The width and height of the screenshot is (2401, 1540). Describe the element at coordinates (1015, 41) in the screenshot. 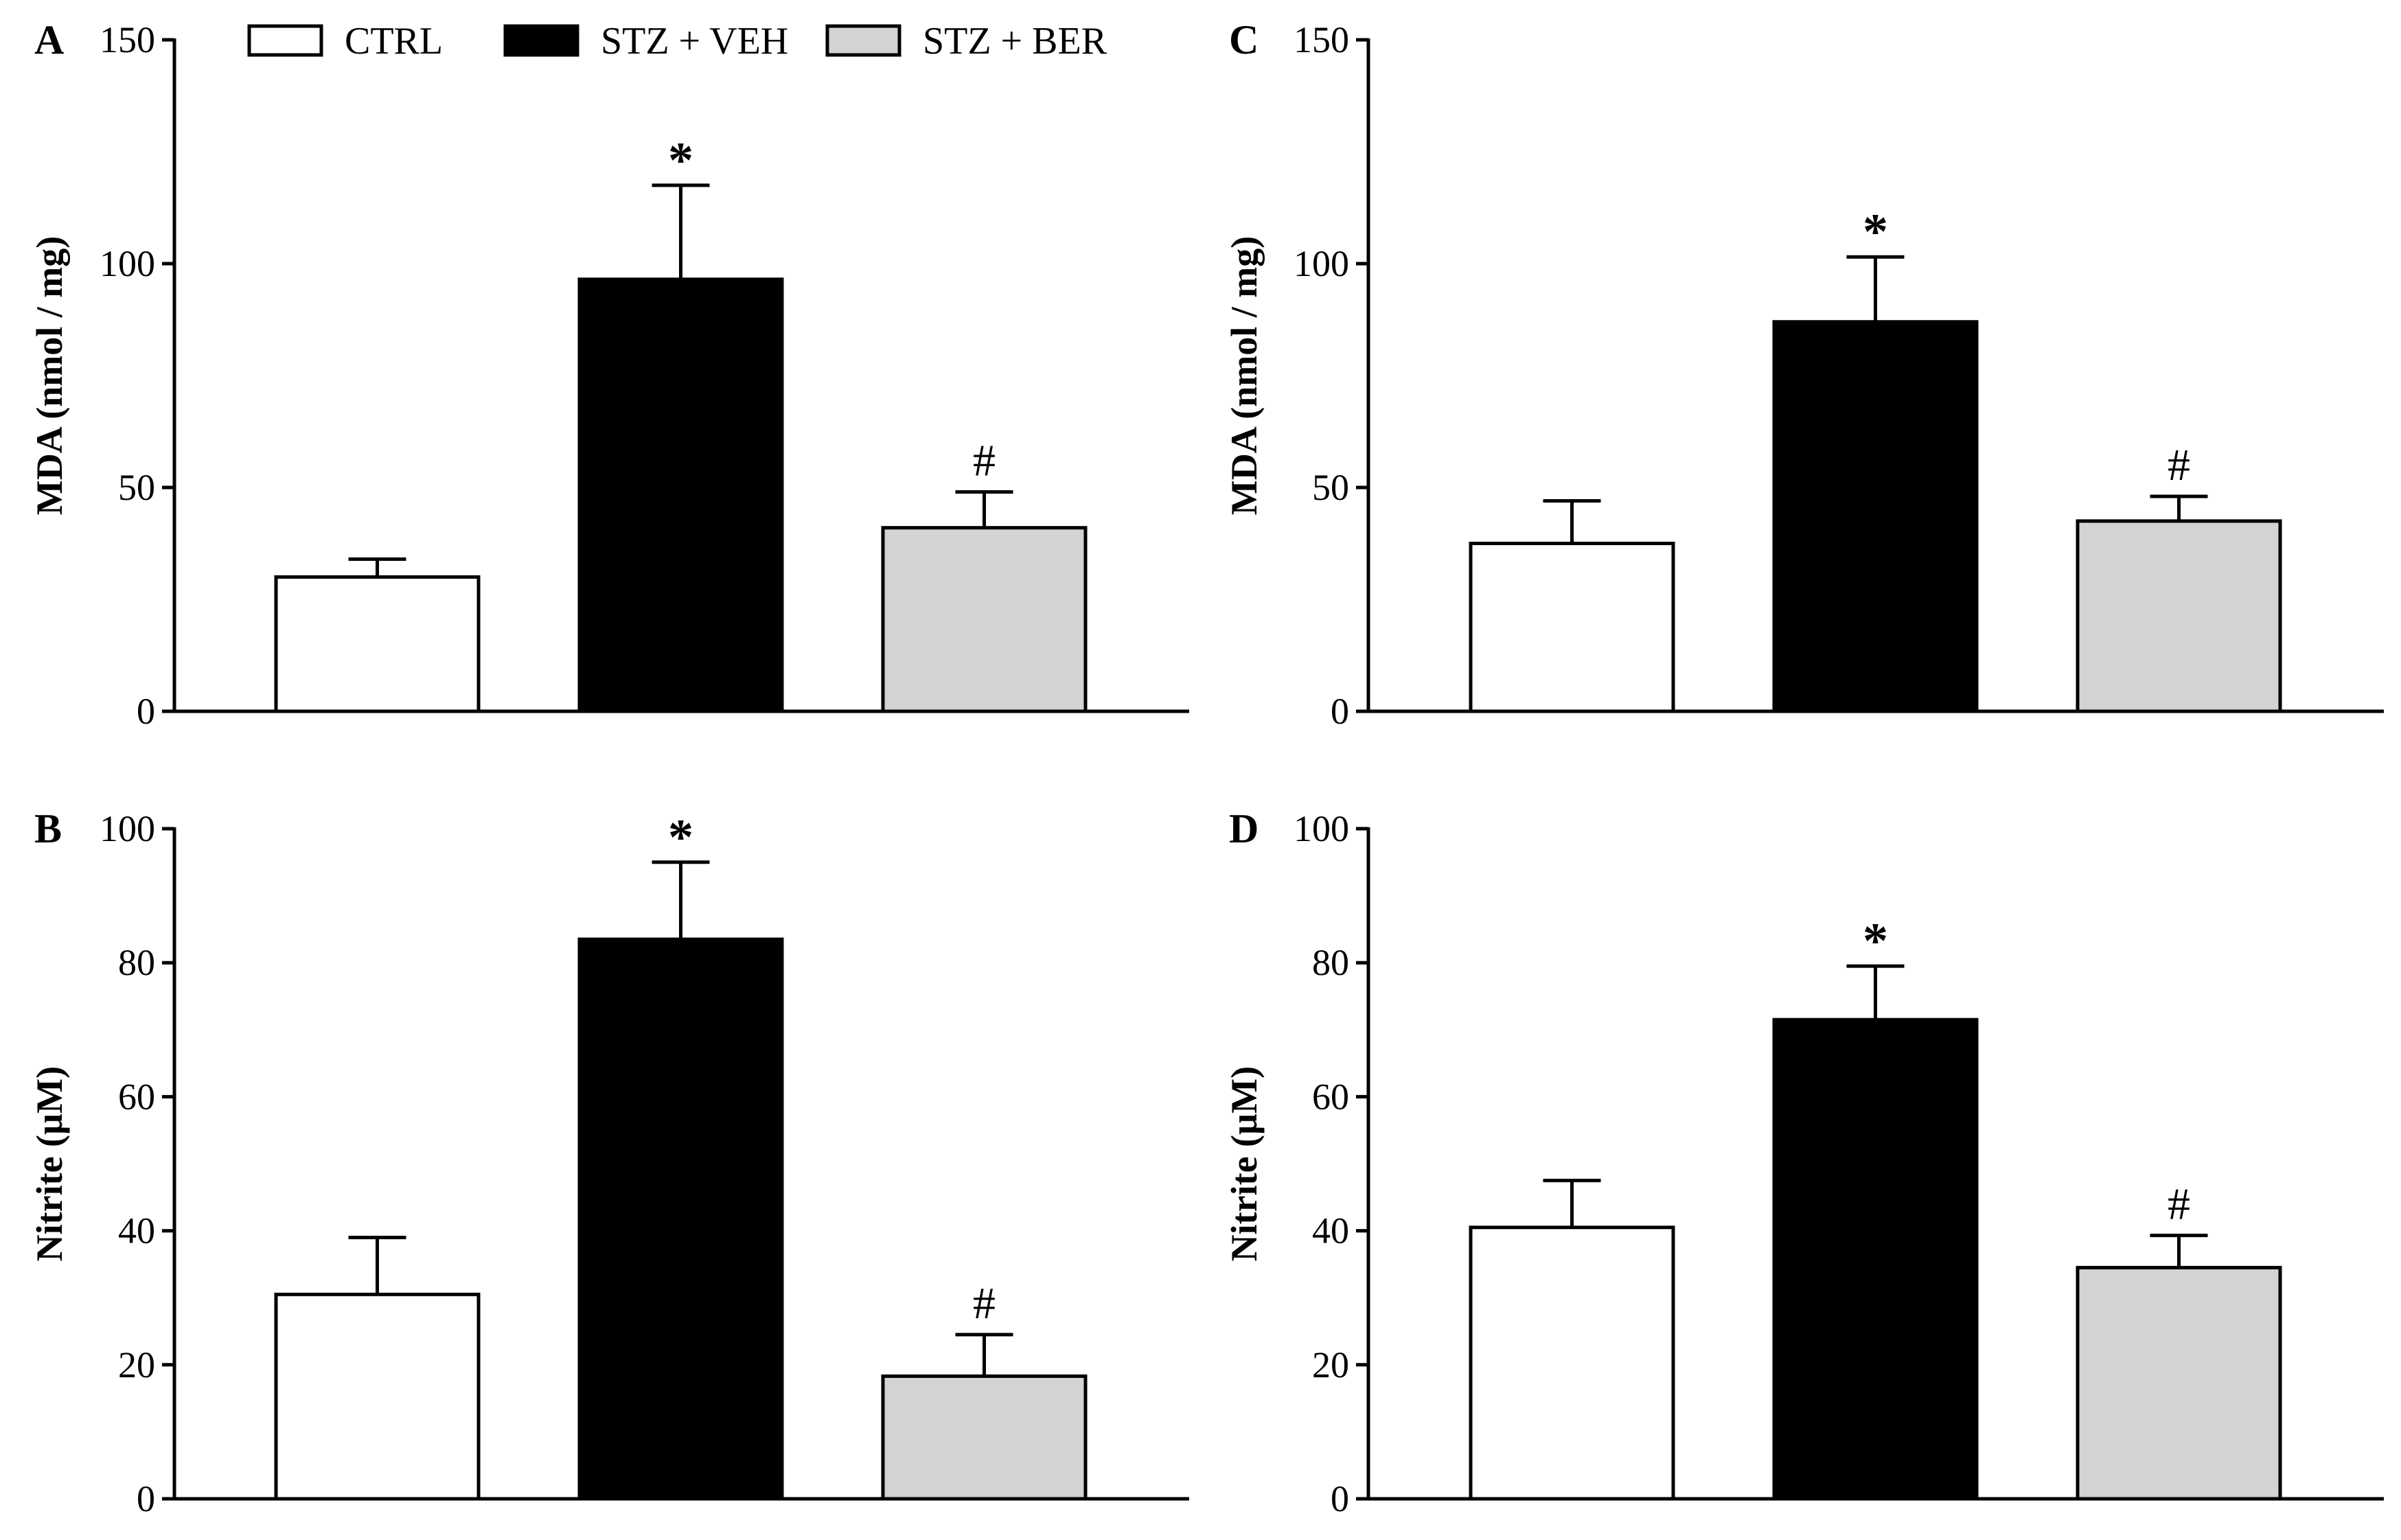

I see `legend-label: STZ + BER` at that location.